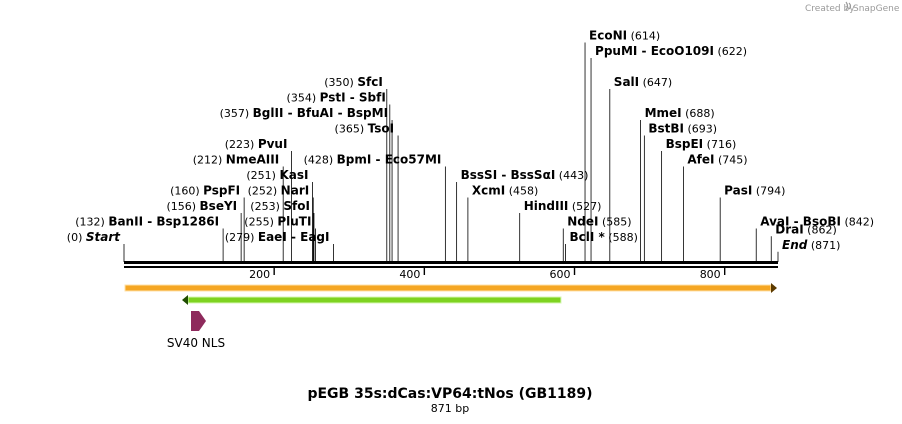 This screenshot has width=902, height=424. I want to click on site-name: PspFI, so click(221, 191).